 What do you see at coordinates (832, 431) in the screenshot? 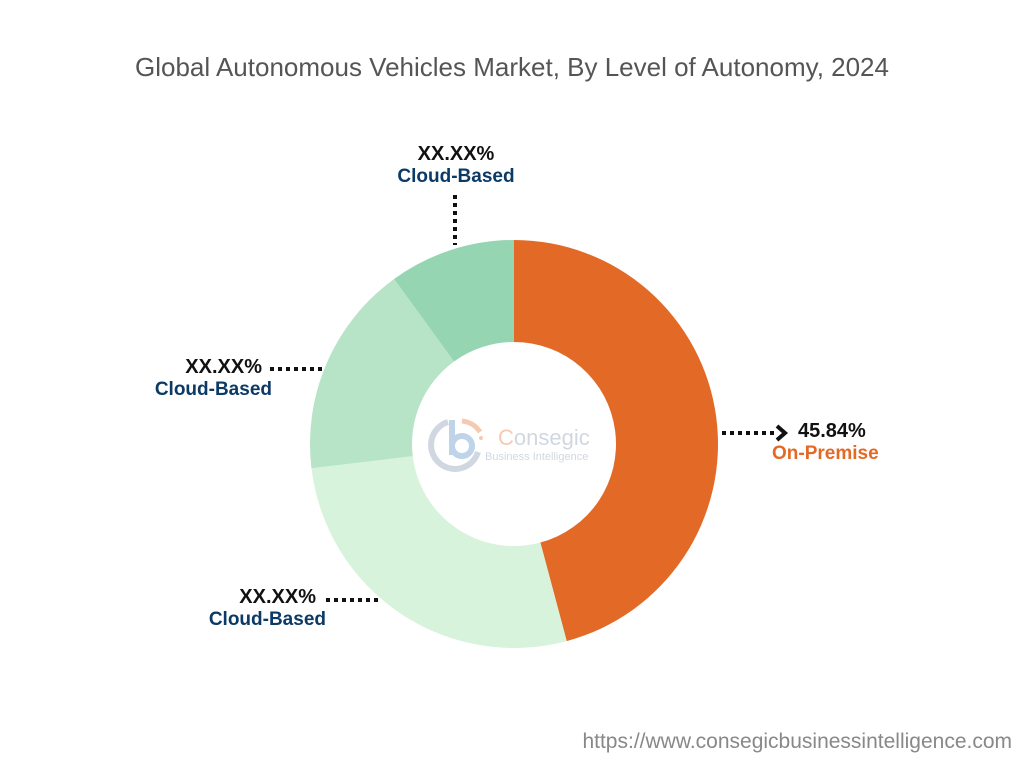
I see `value-label: 45.84%` at bounding box center [832, 431].